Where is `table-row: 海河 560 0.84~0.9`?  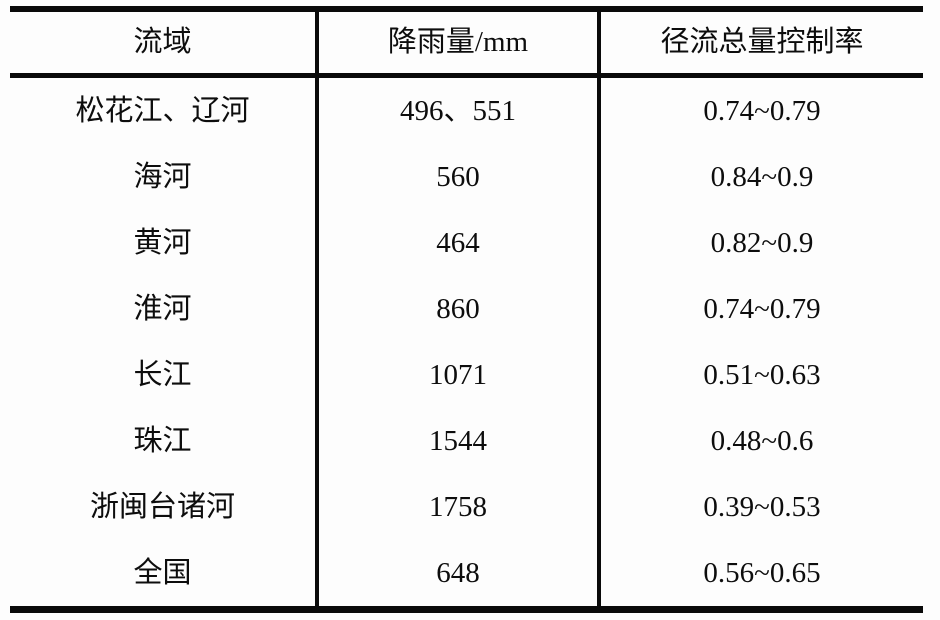
table-row: 海河 560 0.84~0.9 is located at coordinates (466, 177).